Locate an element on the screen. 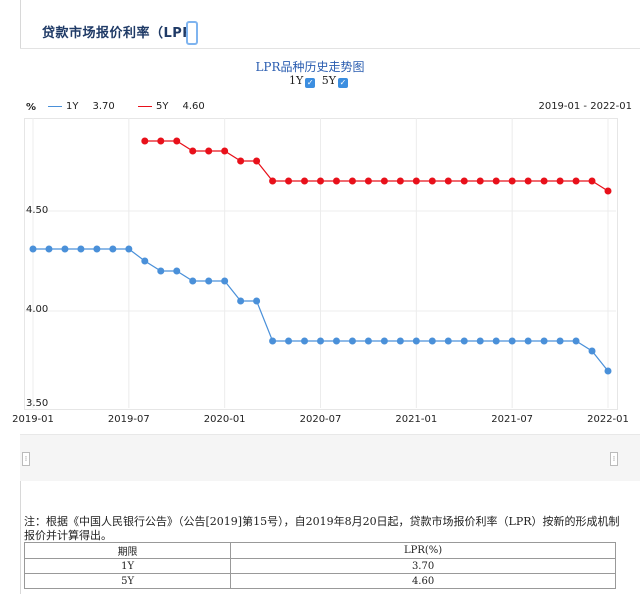 The height and width of the screenshot is (594, 640). x-tick-label: 2020-01 is located at coordinates (224, 419).